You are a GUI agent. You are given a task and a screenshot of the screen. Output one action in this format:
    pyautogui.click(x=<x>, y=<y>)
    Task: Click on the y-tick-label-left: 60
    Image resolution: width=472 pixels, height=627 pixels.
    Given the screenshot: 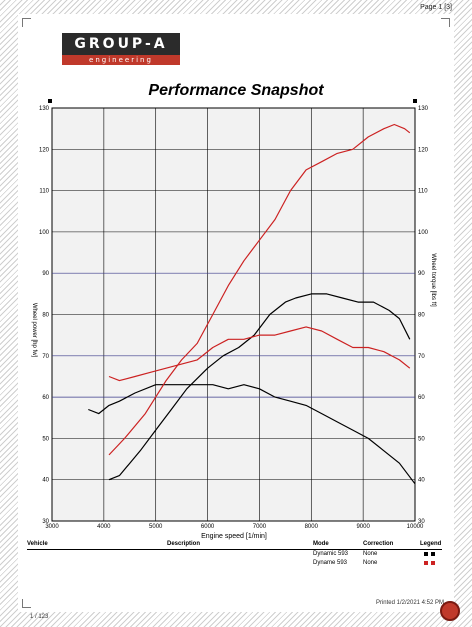 What is the action you would take?
    pyautogui.click(x=45, y=398)
    